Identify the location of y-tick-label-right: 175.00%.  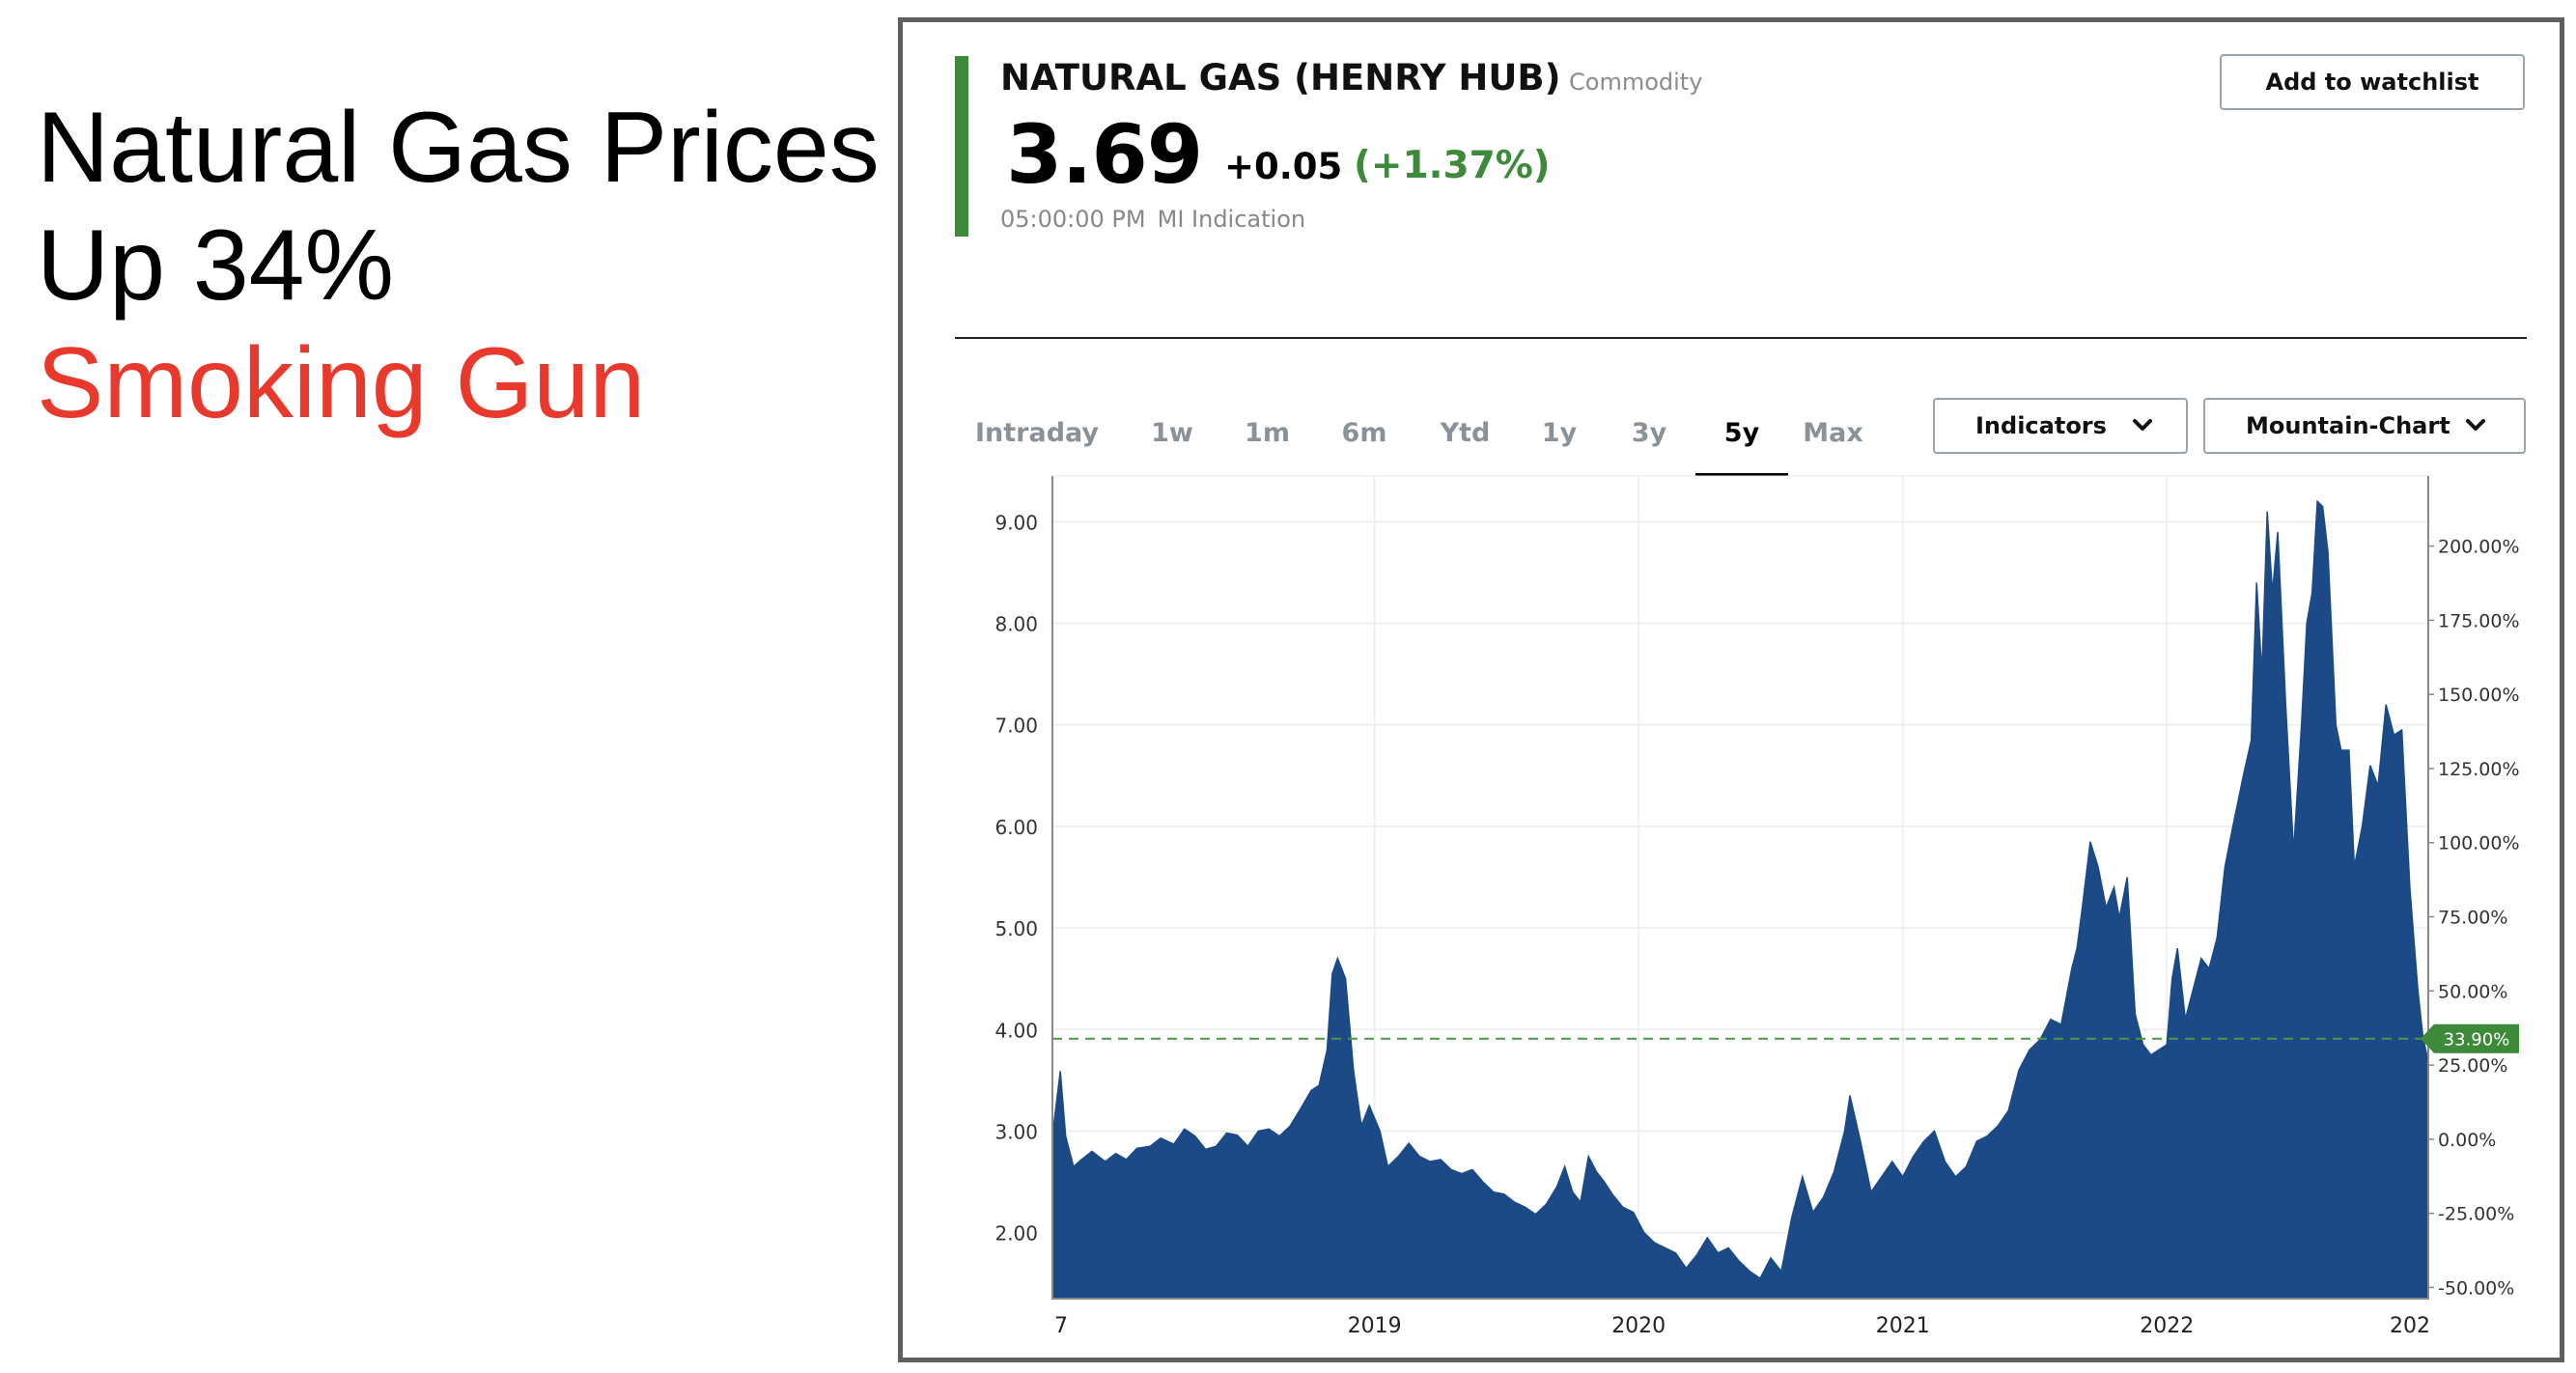
(2479, 620).